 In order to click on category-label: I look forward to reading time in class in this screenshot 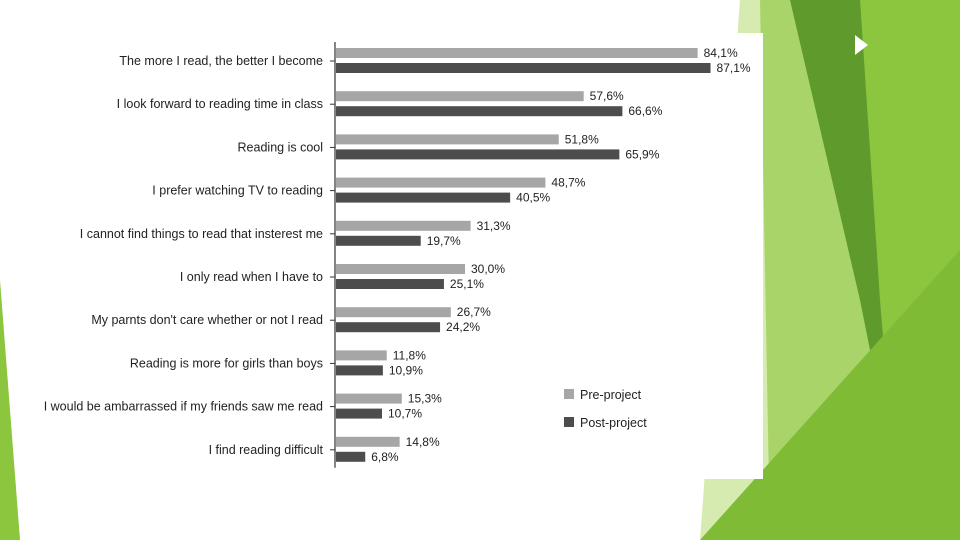, I will do `click(220, 104)`.